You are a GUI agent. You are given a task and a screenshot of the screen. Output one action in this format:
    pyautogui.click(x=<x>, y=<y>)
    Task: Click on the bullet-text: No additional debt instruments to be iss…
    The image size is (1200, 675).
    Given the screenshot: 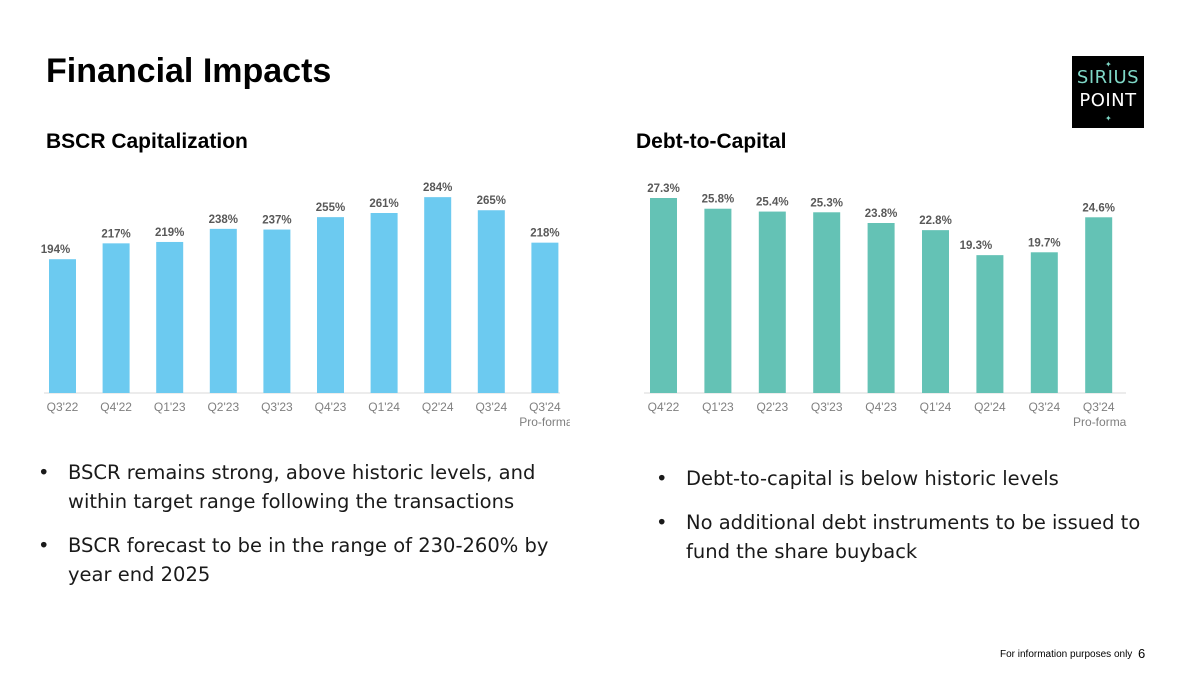 What is the action you would take?
    pyautogui.click(x=913, y=537)
    